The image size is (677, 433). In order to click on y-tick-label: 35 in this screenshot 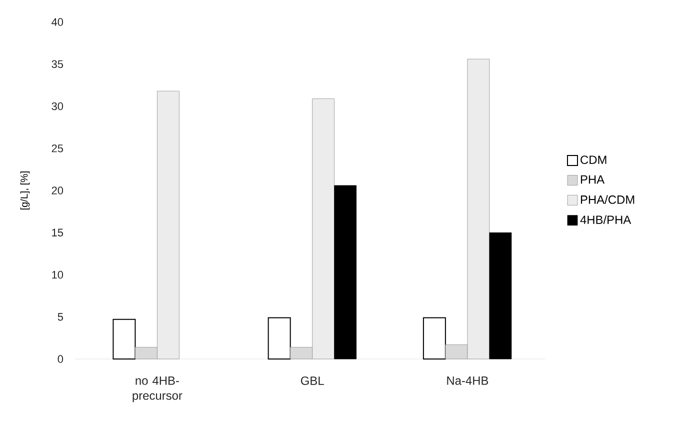, I will do `click(58, 64)`.